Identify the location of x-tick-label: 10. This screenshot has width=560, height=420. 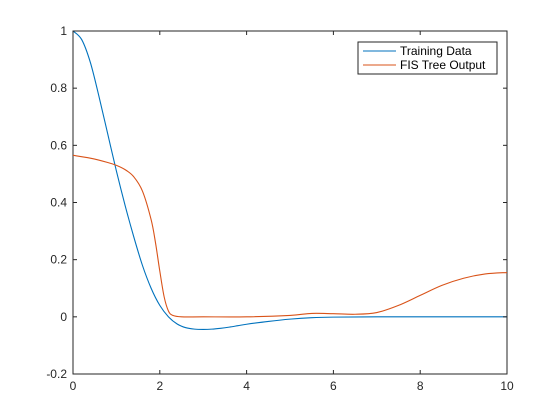
(507, 386).